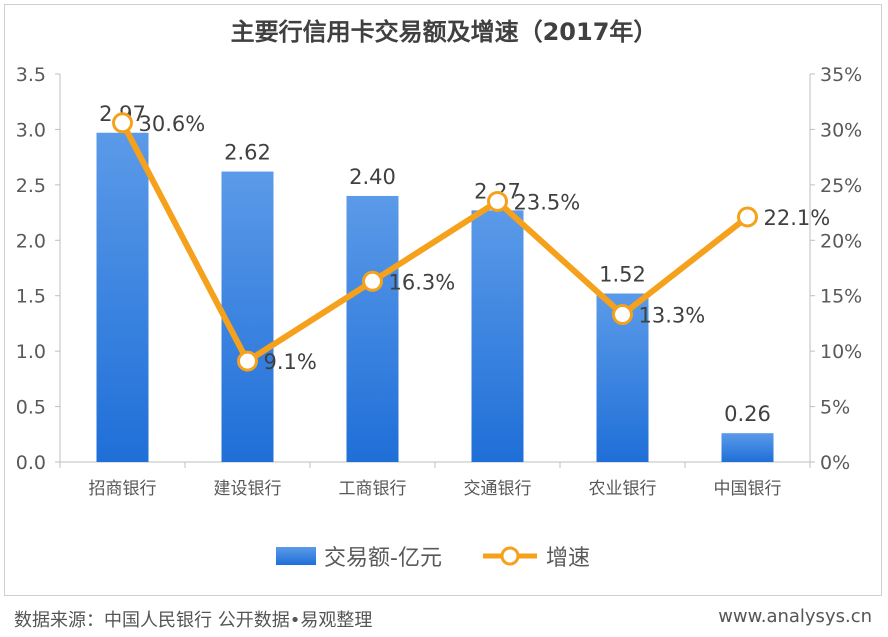 The height and width of the screenshot is (637, 888). What do you see at coordinates (498, 489) in the screenshot?
I see `x-axis-category-label: 交通银行` at bounding box center [498, 489].